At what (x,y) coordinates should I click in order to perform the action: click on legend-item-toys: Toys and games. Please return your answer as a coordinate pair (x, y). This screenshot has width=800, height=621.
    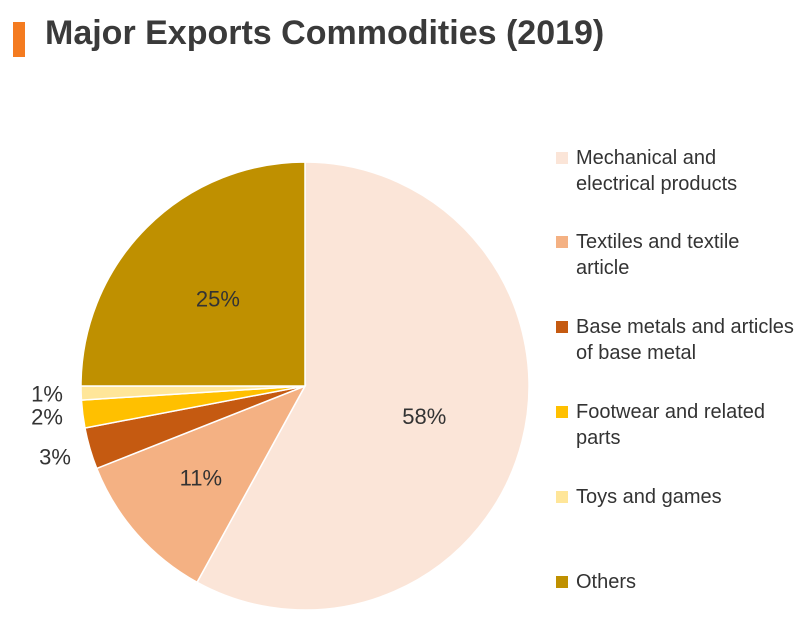
    Looking at the image, I should click on (676, 497).